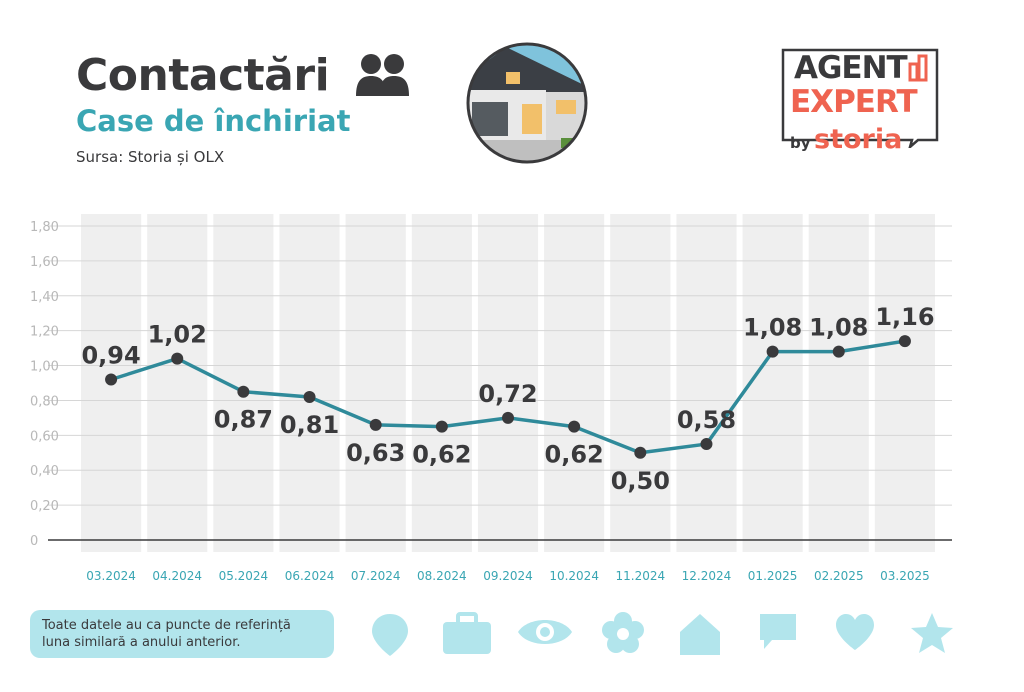  Describe the element at coordinates (203, 75) in the screenshot. I see `page-title: Contactări` at that location.